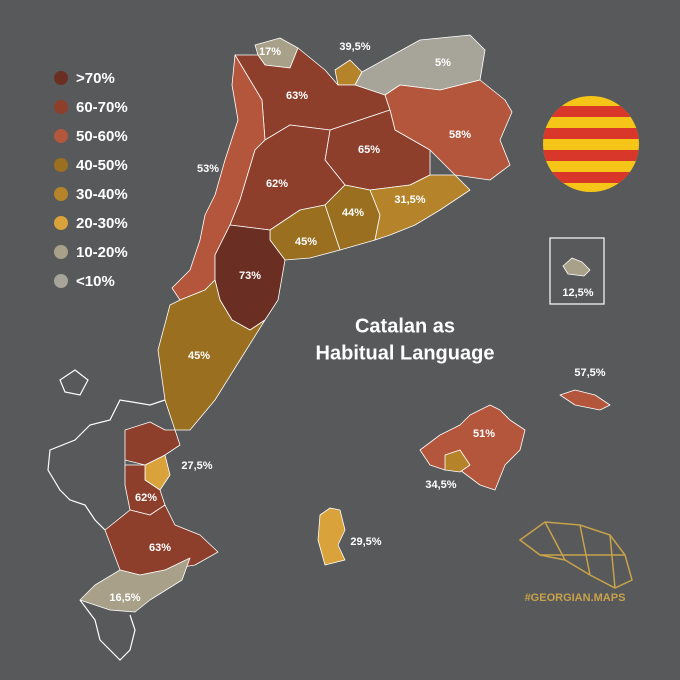  What do you see at coordinates (196, 466) in the screenshot?
I see `region-label: 27,5%` at bounding box center [196, 466].